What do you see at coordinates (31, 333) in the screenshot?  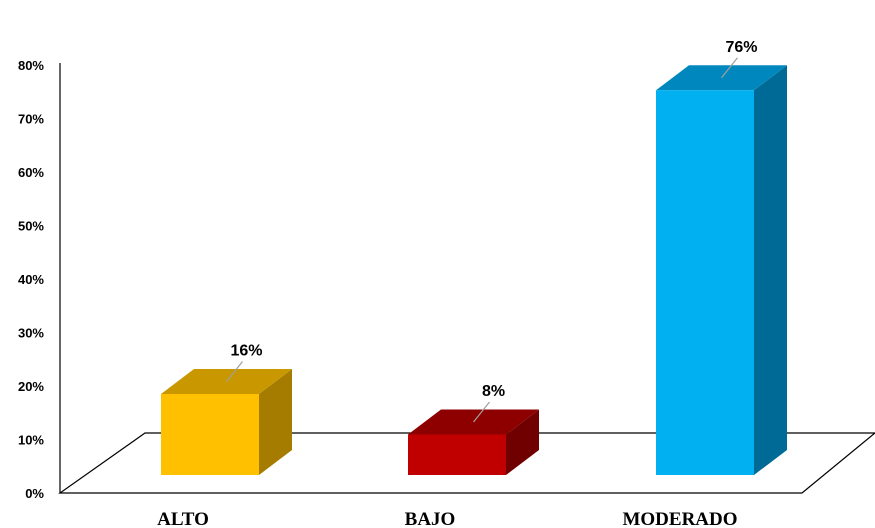 I see `y-tick-label: 30%` at bounding box center [31, 333].